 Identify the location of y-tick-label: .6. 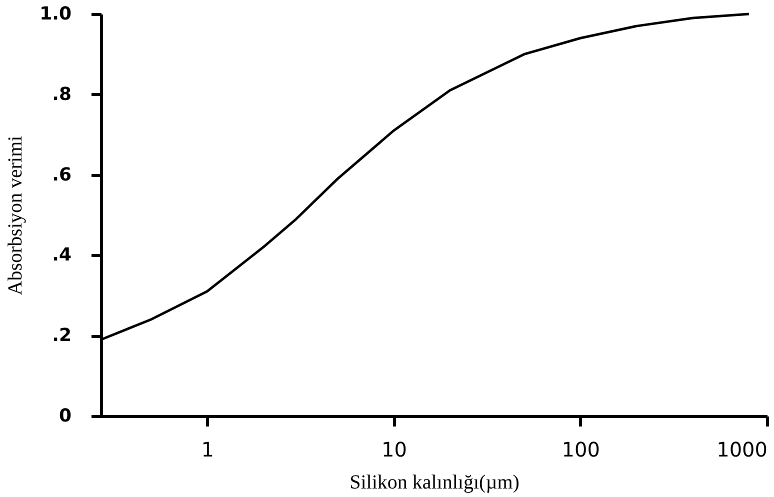
(62, 175).